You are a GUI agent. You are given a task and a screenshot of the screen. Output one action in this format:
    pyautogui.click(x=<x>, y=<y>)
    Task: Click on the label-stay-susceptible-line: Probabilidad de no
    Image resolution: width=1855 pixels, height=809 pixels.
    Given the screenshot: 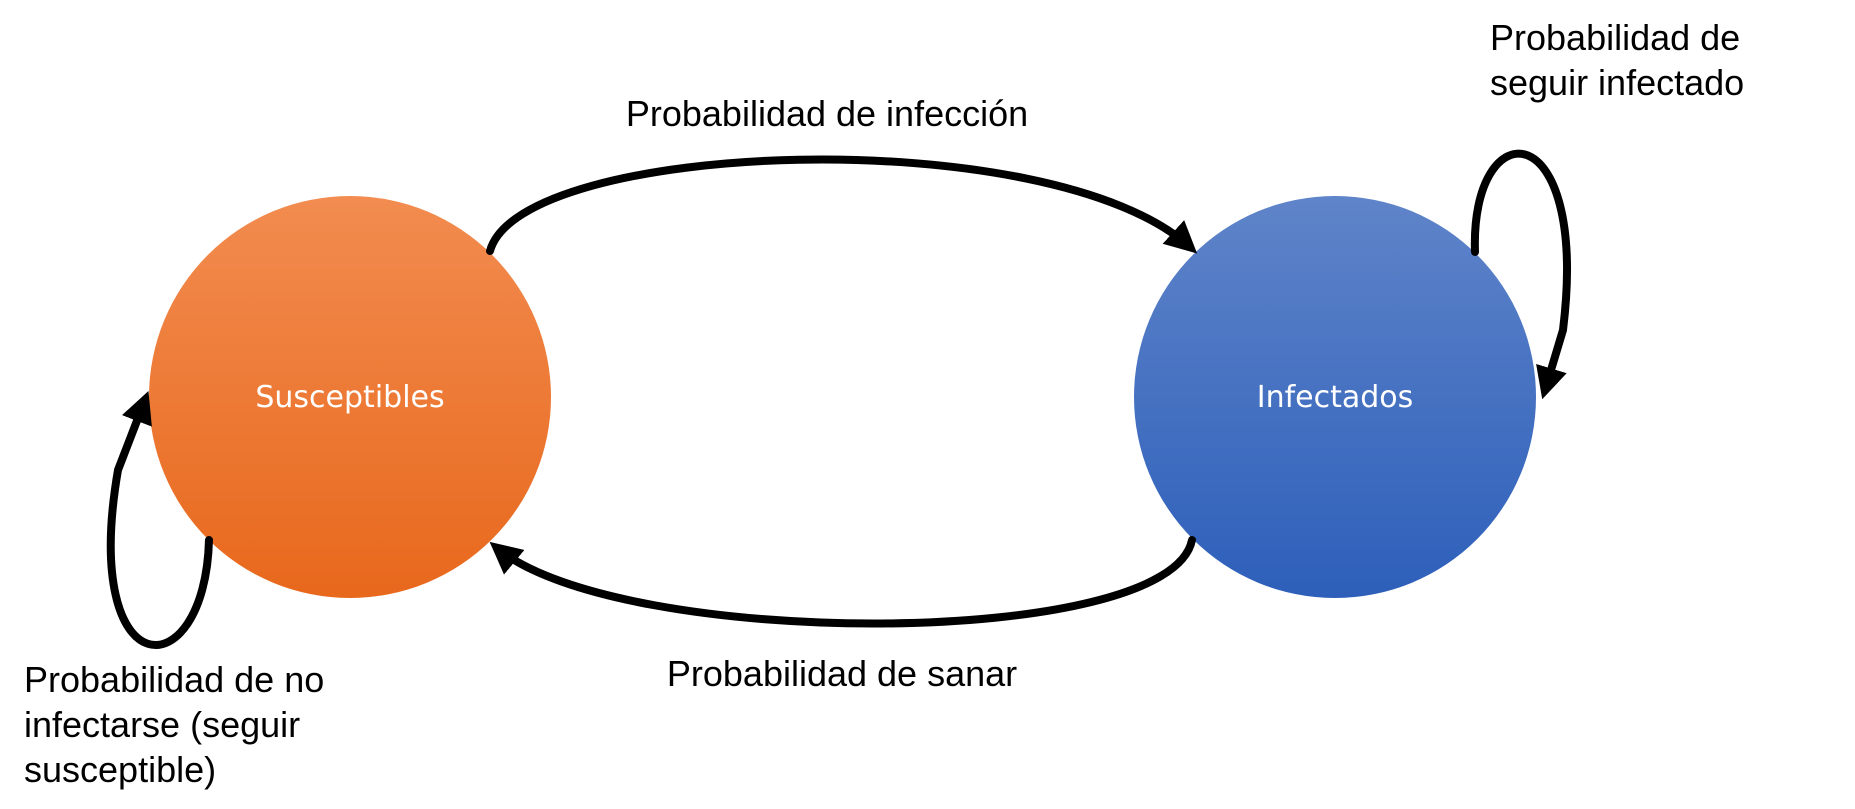 What is the action you would take?
    pyautogui.click(x=174, y=679)
    